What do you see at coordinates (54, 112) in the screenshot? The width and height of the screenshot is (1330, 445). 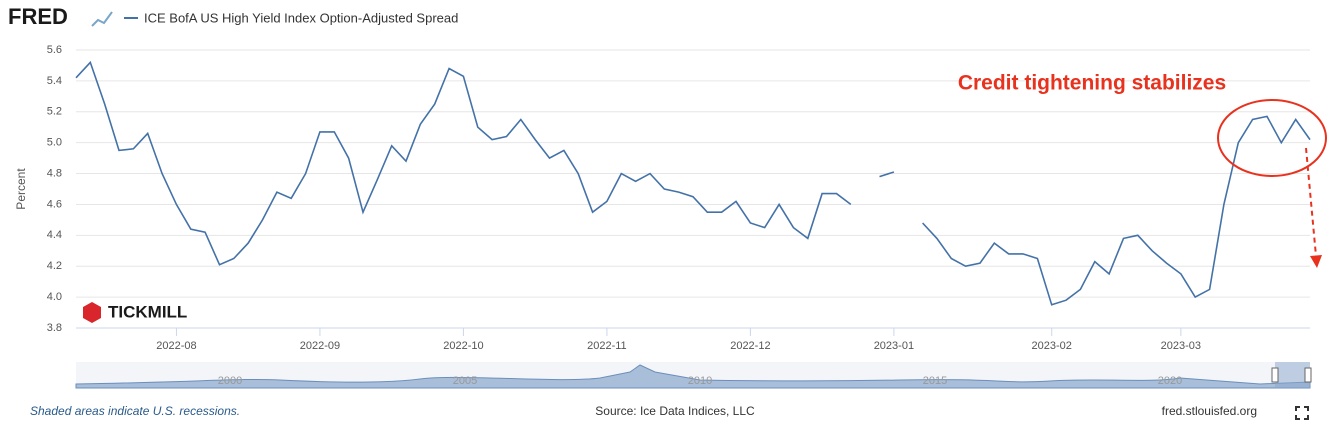 I see `y-tick-label: 5.2` at bounding box center [54, 112].